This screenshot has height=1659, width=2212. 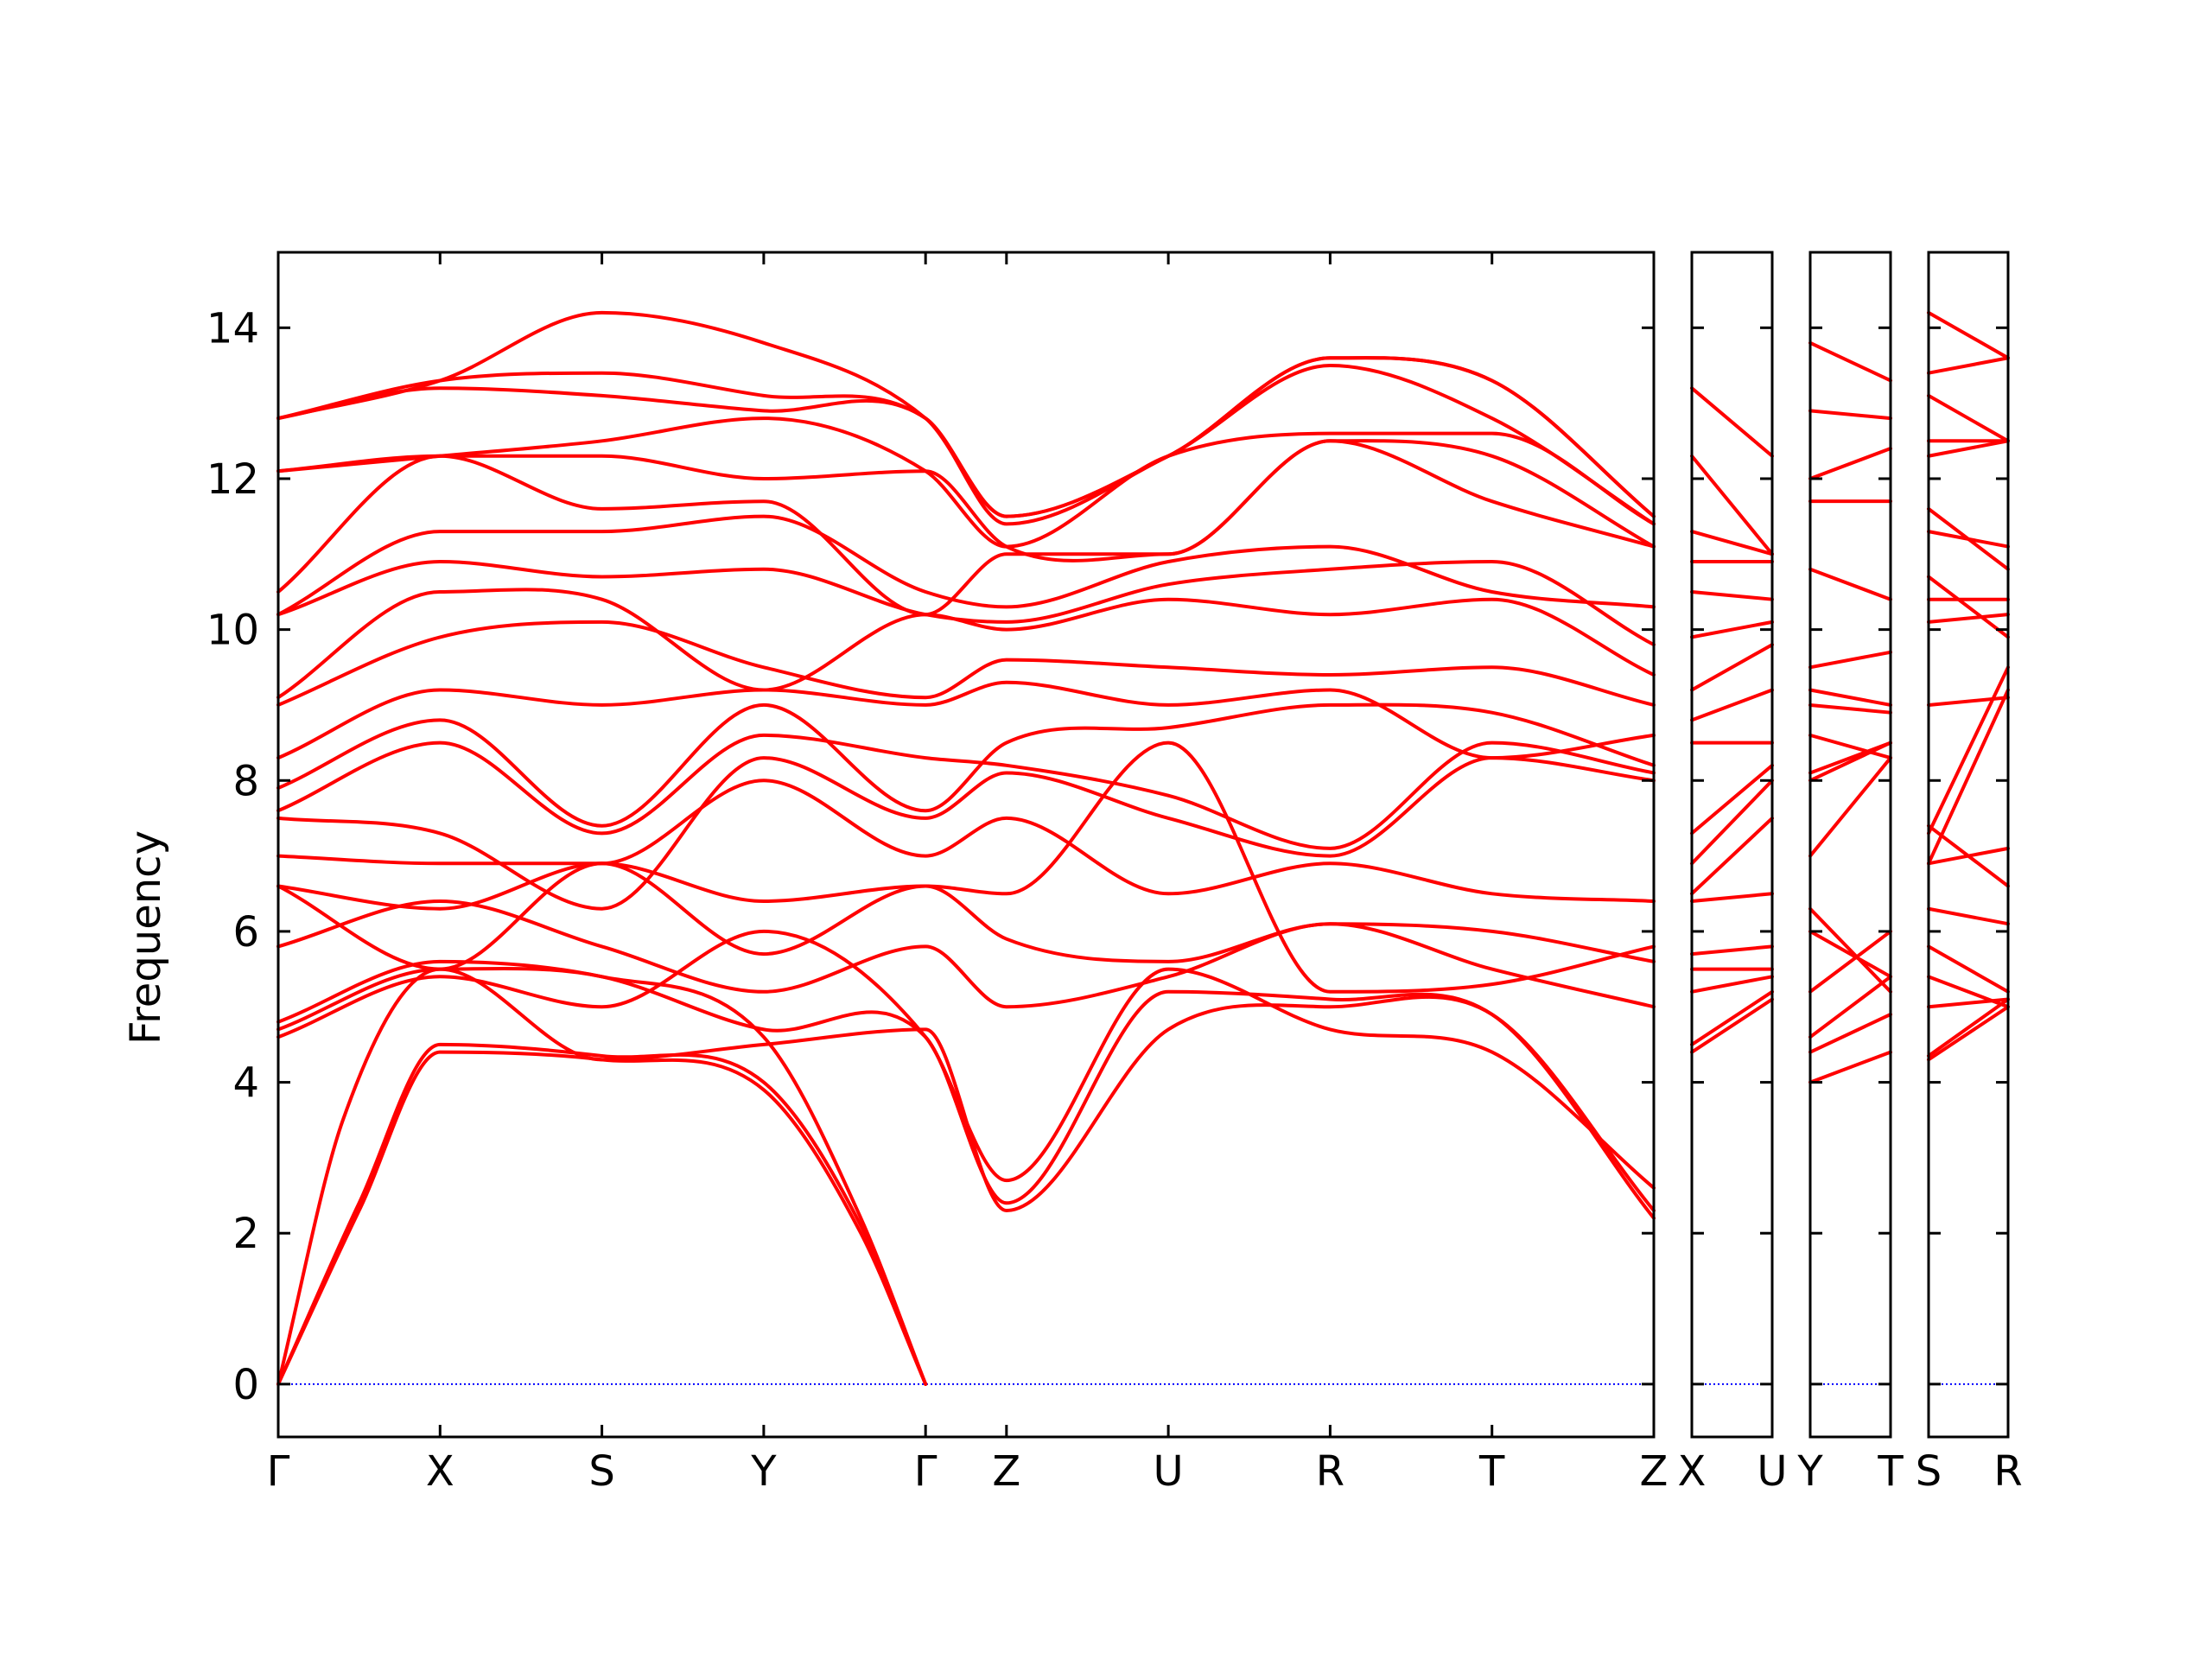 I want to click on panel-2-frame, so click(x=1732, y=845).